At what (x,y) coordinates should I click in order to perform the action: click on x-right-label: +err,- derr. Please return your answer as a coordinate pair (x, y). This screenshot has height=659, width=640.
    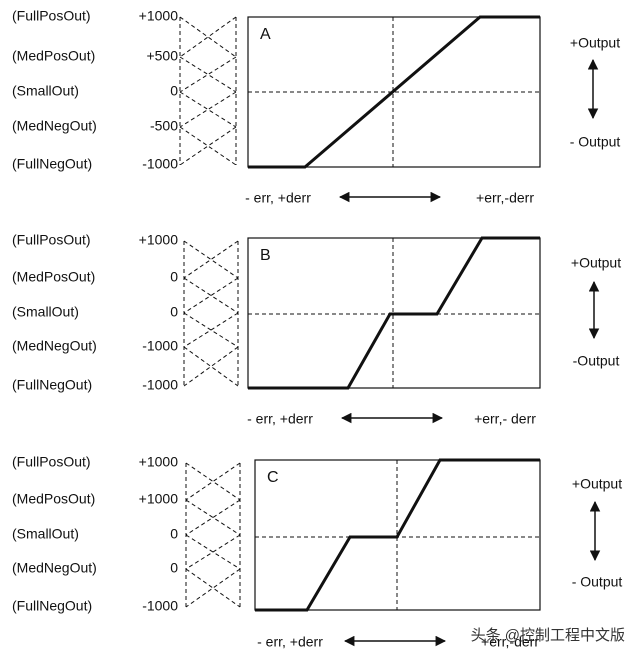
    Looking at the image, I should click on (505, 419).